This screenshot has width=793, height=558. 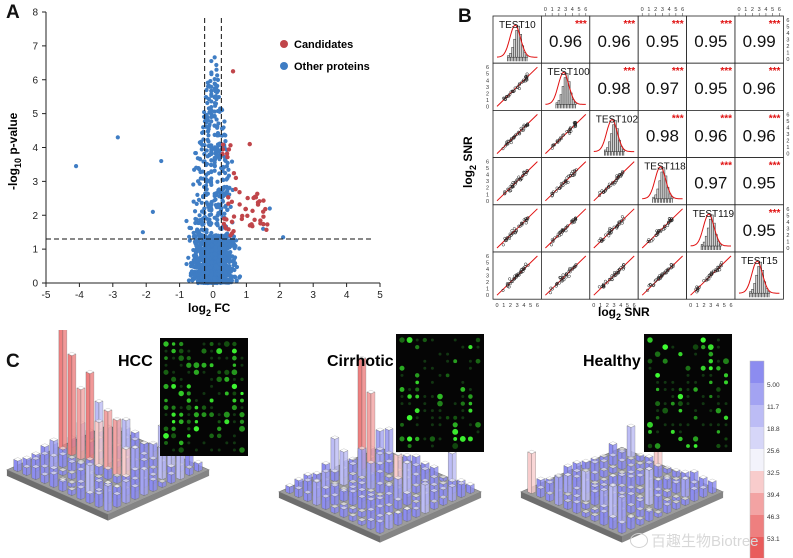 What do you see at coordinates (537, 306) in the screenshot?
I see `bottom-tick-label: 6` at bounding box center [537, 306].